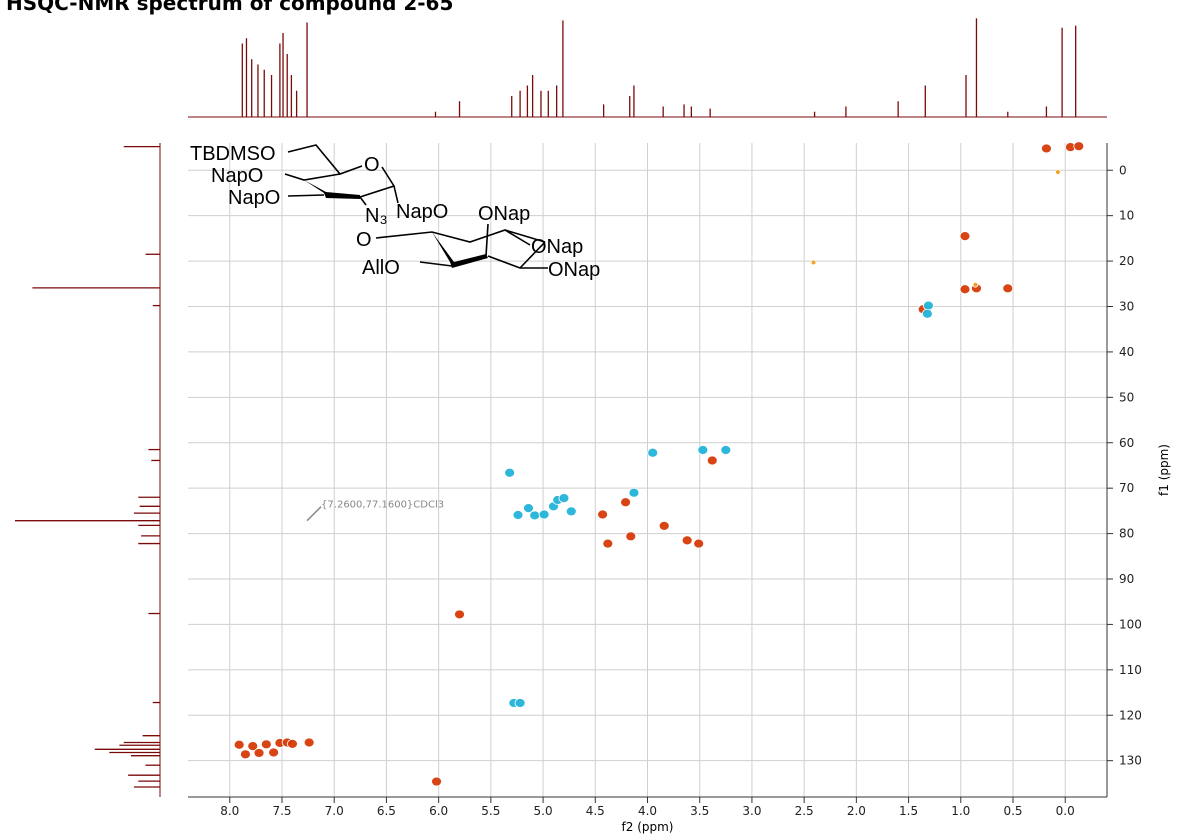 Image resolution: width=1184 pixels, height=839 pixels. I want to click on y-tick-label: 30, so click(1126, 307).